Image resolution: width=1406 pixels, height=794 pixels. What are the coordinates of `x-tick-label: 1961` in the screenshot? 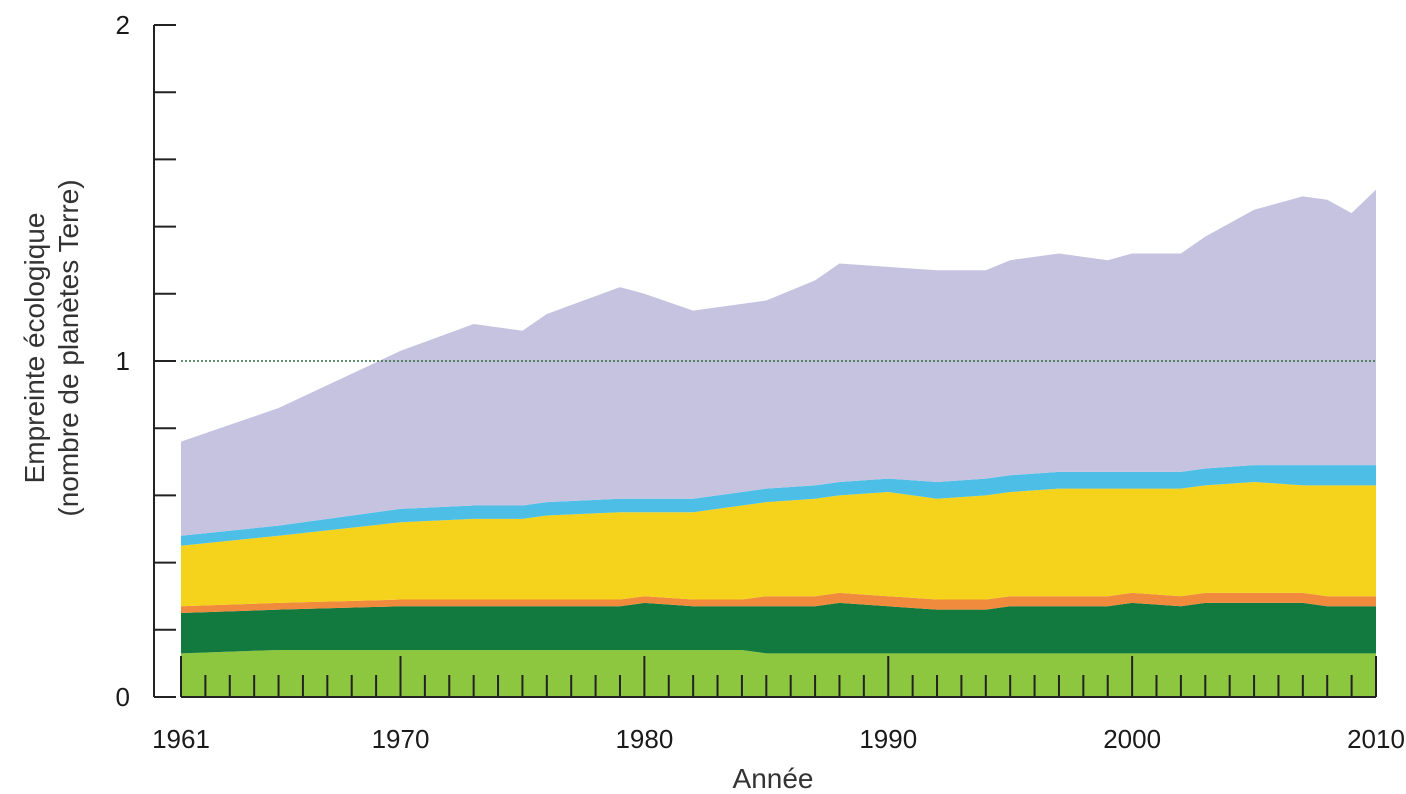 It's located at (181, 739).